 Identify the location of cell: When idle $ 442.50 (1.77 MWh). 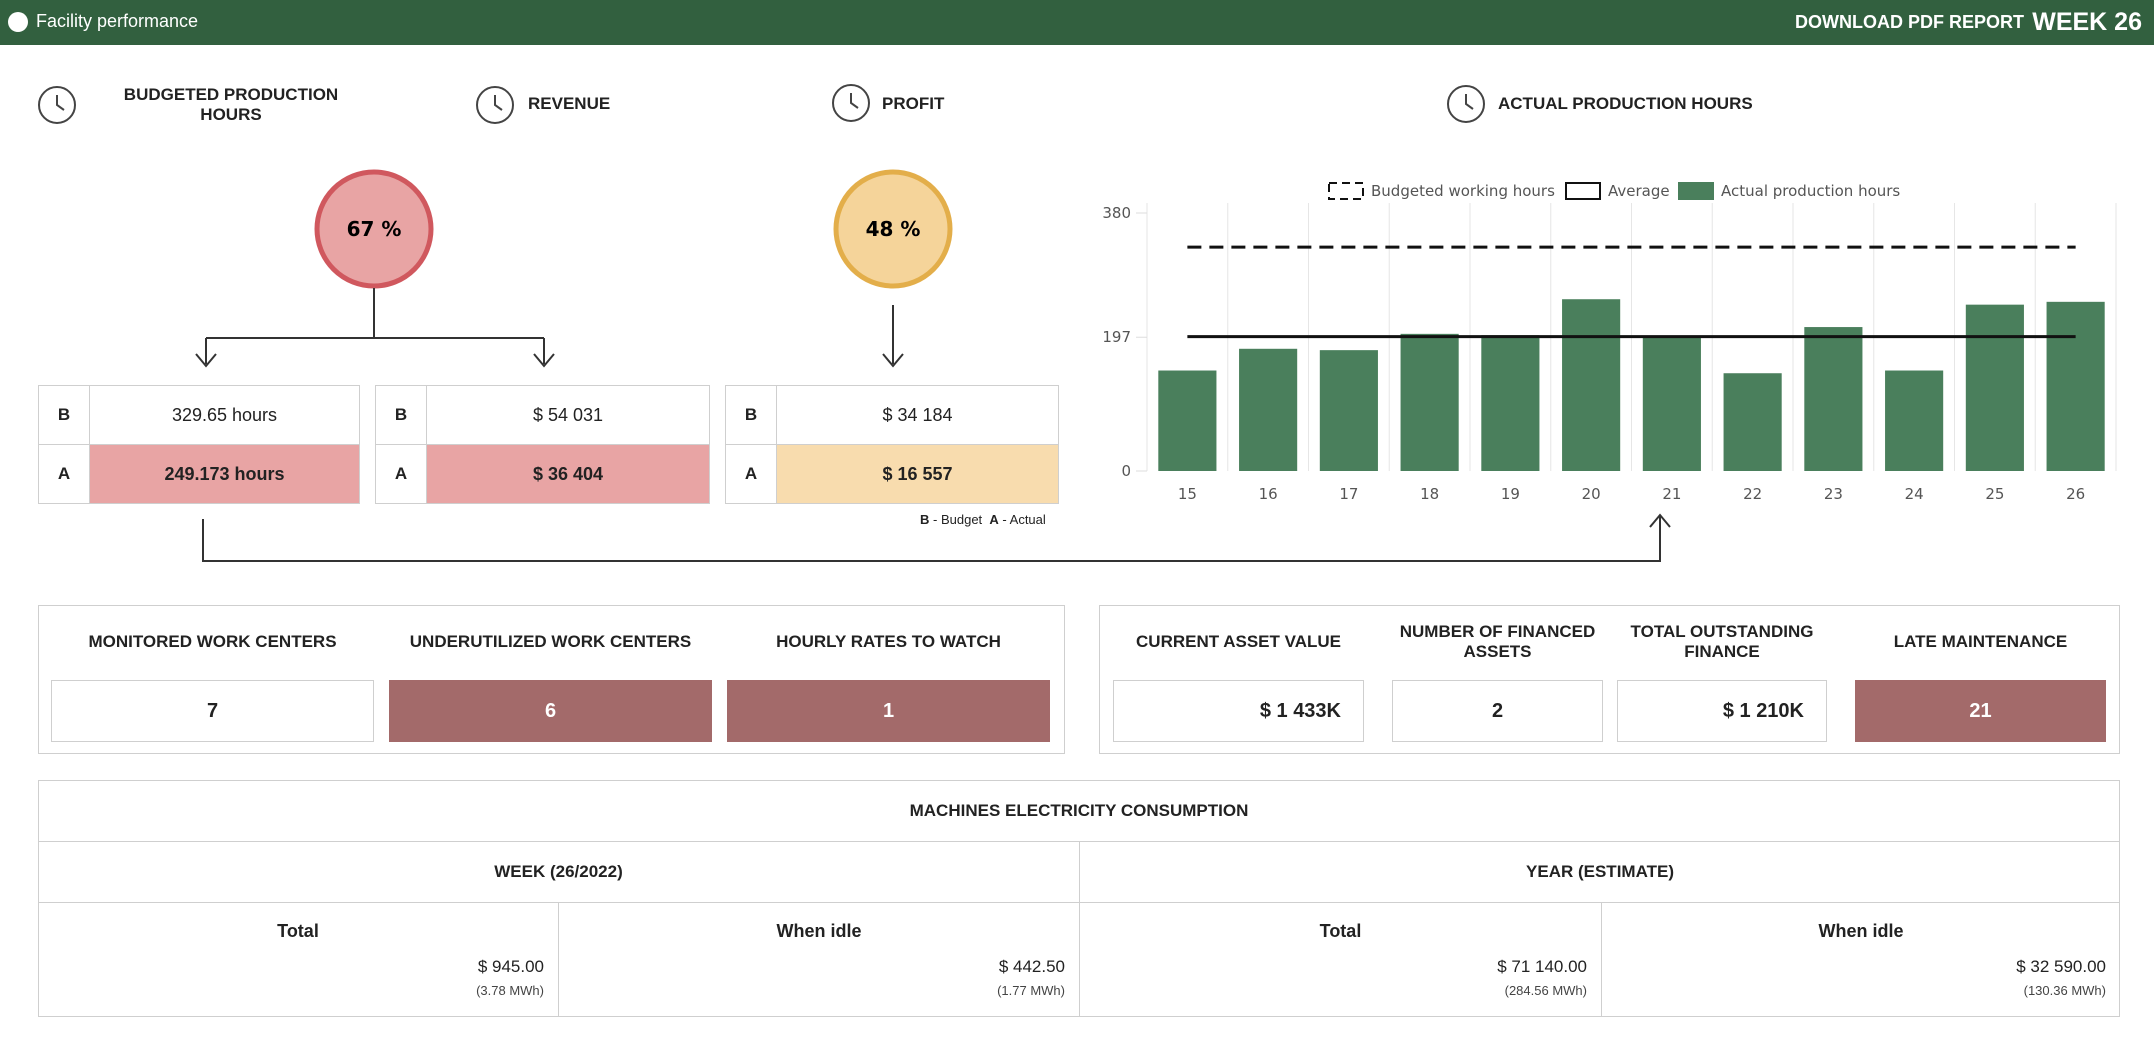
(818, 960).